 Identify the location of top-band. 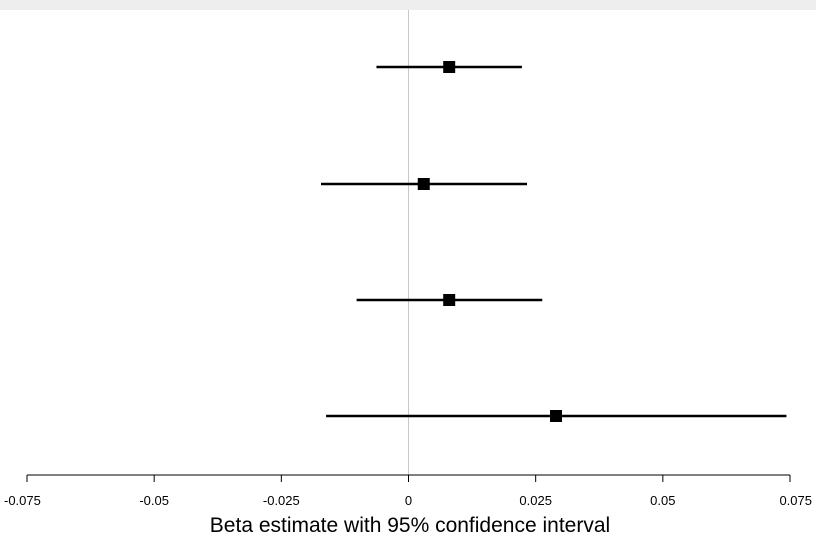
(408, 5).